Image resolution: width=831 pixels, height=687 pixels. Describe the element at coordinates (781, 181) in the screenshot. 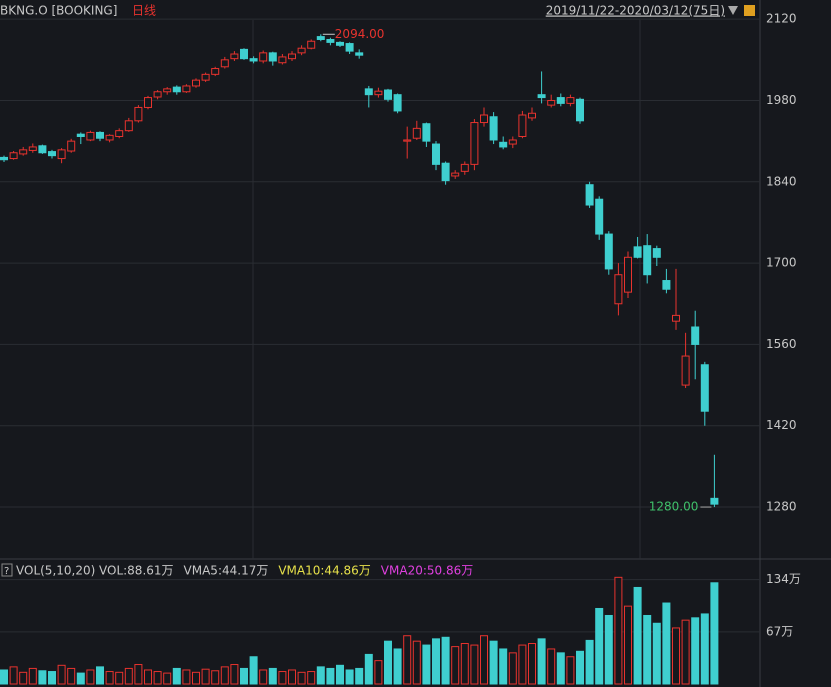

I see `y-tick-label: 1840` at that location.